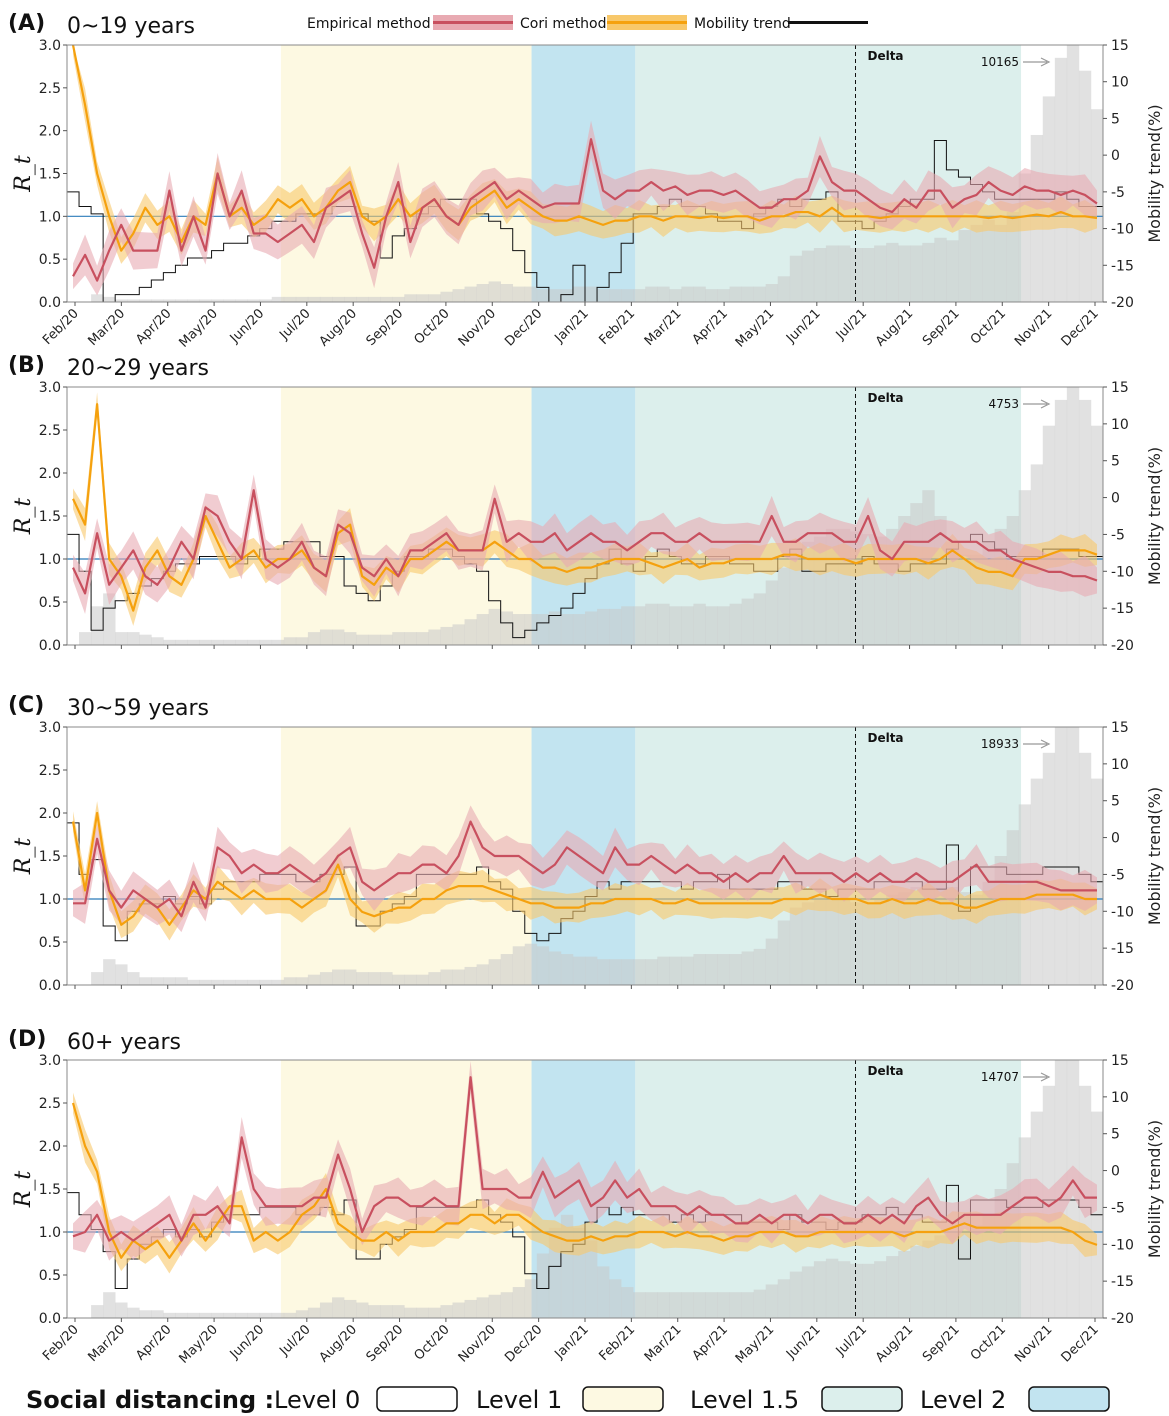 The height and width of the screenshot is (1416, 1169). I want to click on y-tick-label: 0.5, so click(50, 260).